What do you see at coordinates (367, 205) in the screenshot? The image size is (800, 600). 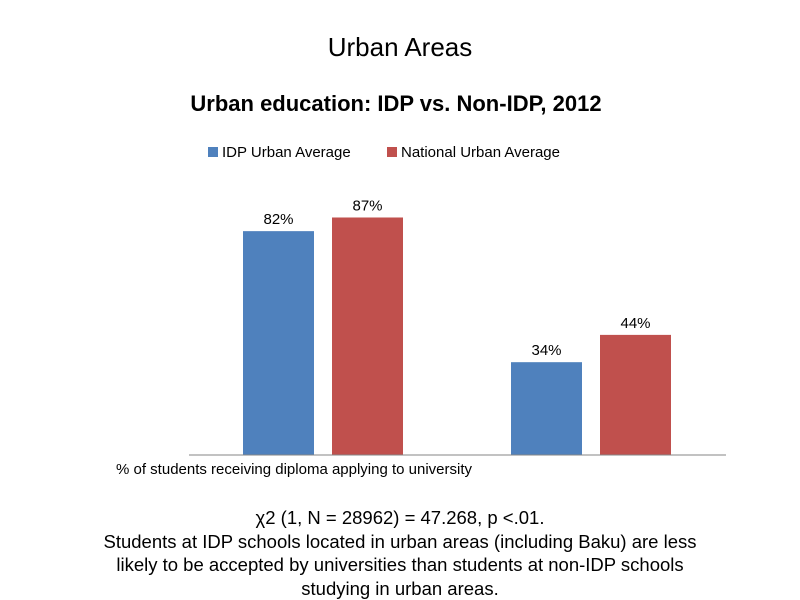 I see `data-label-2-1: 87%` at bounding box center [367, 205].